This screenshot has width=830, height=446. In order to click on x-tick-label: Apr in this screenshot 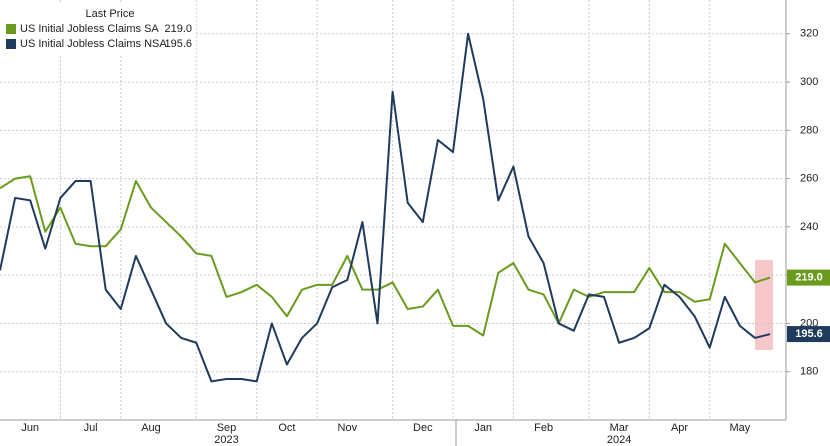, I will do `click(679, 428)`.